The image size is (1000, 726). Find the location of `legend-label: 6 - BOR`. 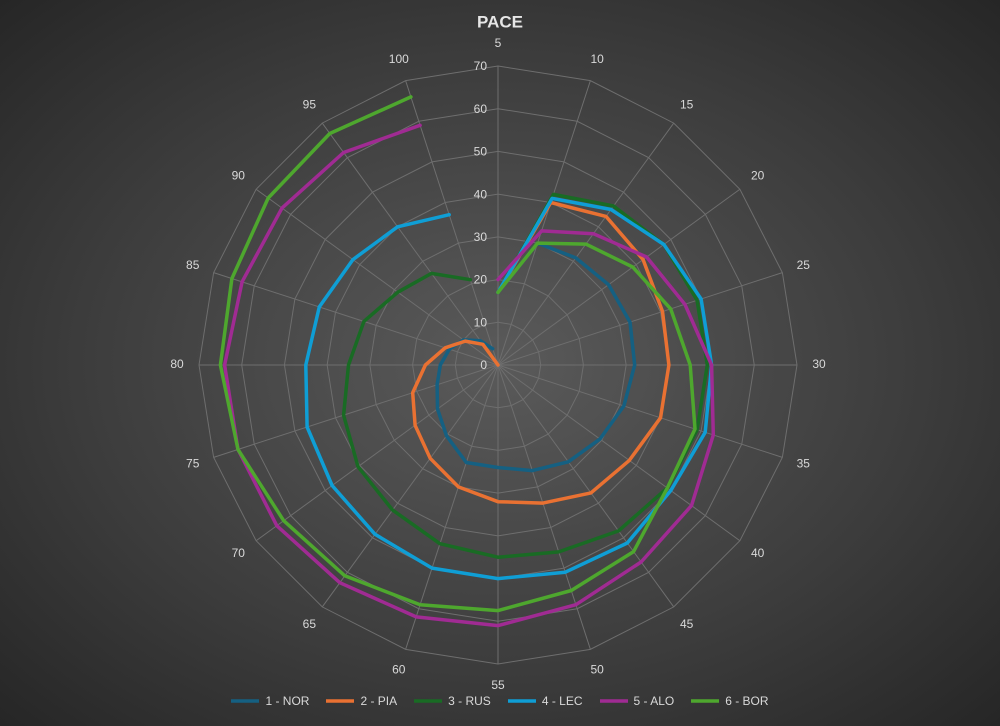

legend-label: 6 - BOR is located at coordinates (747, 701).